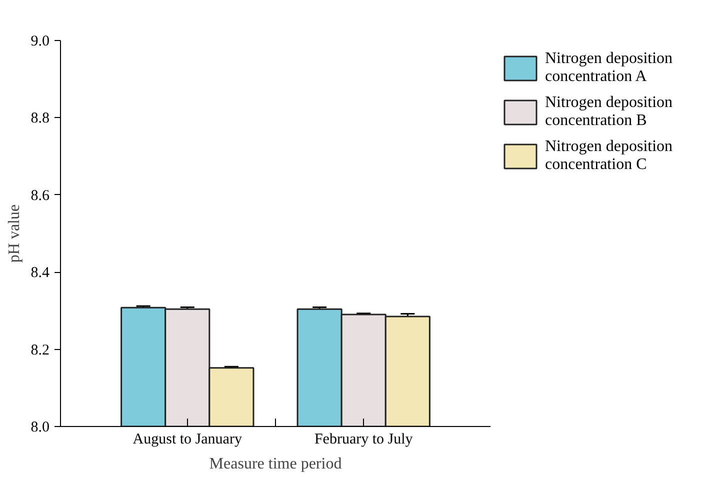  I want to click on text: 9.0, so click(40, 42).